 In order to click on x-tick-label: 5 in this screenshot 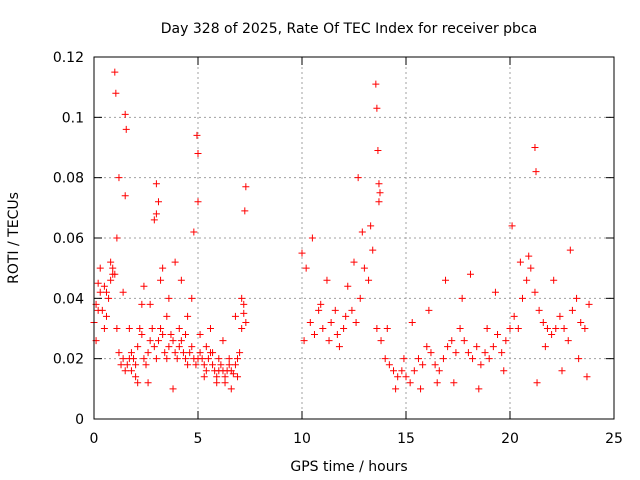, I will do `click(198, 439)`.